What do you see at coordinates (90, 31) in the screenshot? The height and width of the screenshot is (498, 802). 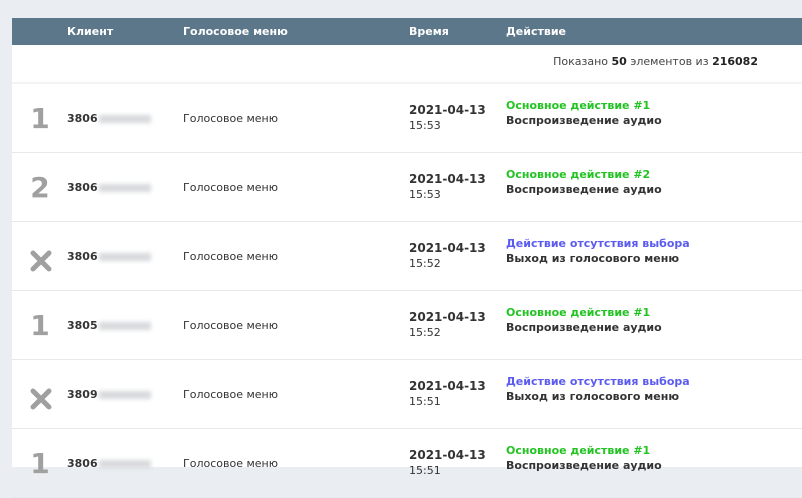 I see `col-client: Клиент` at bounding box center [90, 31].